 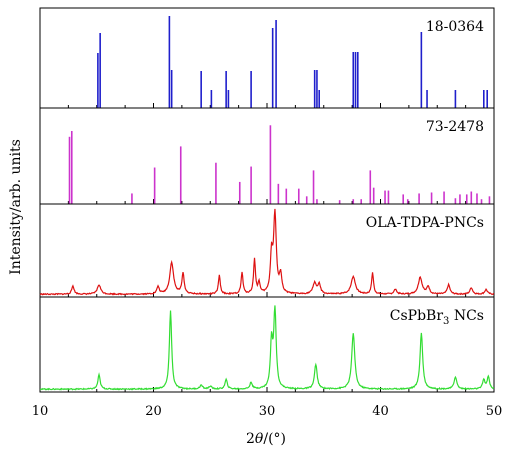 What do you see at coordinates (437, 317) in the screenshot?
I see `panel-label: CsPbBr3 NCs` at bounding box center [437, 317].